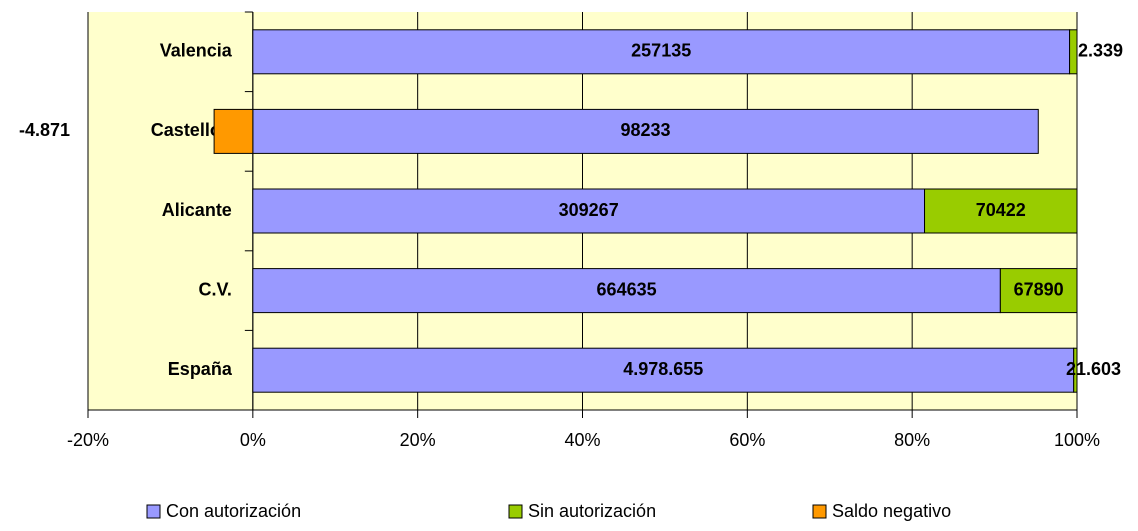  I want to click on category-label: Alicante, so click(197, 210).